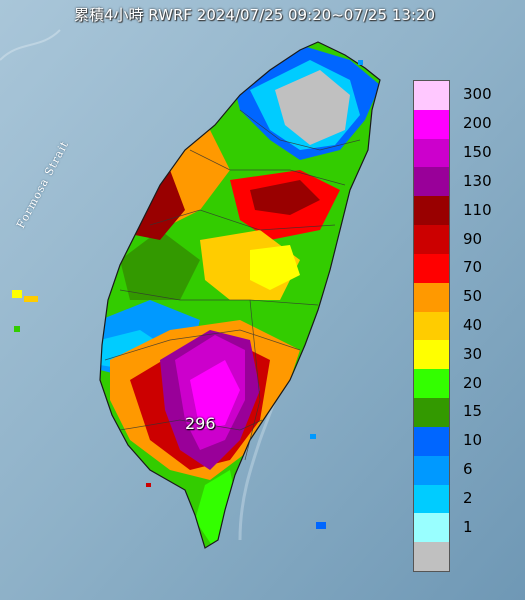  I want to click on legend-label: 50, so click(473, 296).